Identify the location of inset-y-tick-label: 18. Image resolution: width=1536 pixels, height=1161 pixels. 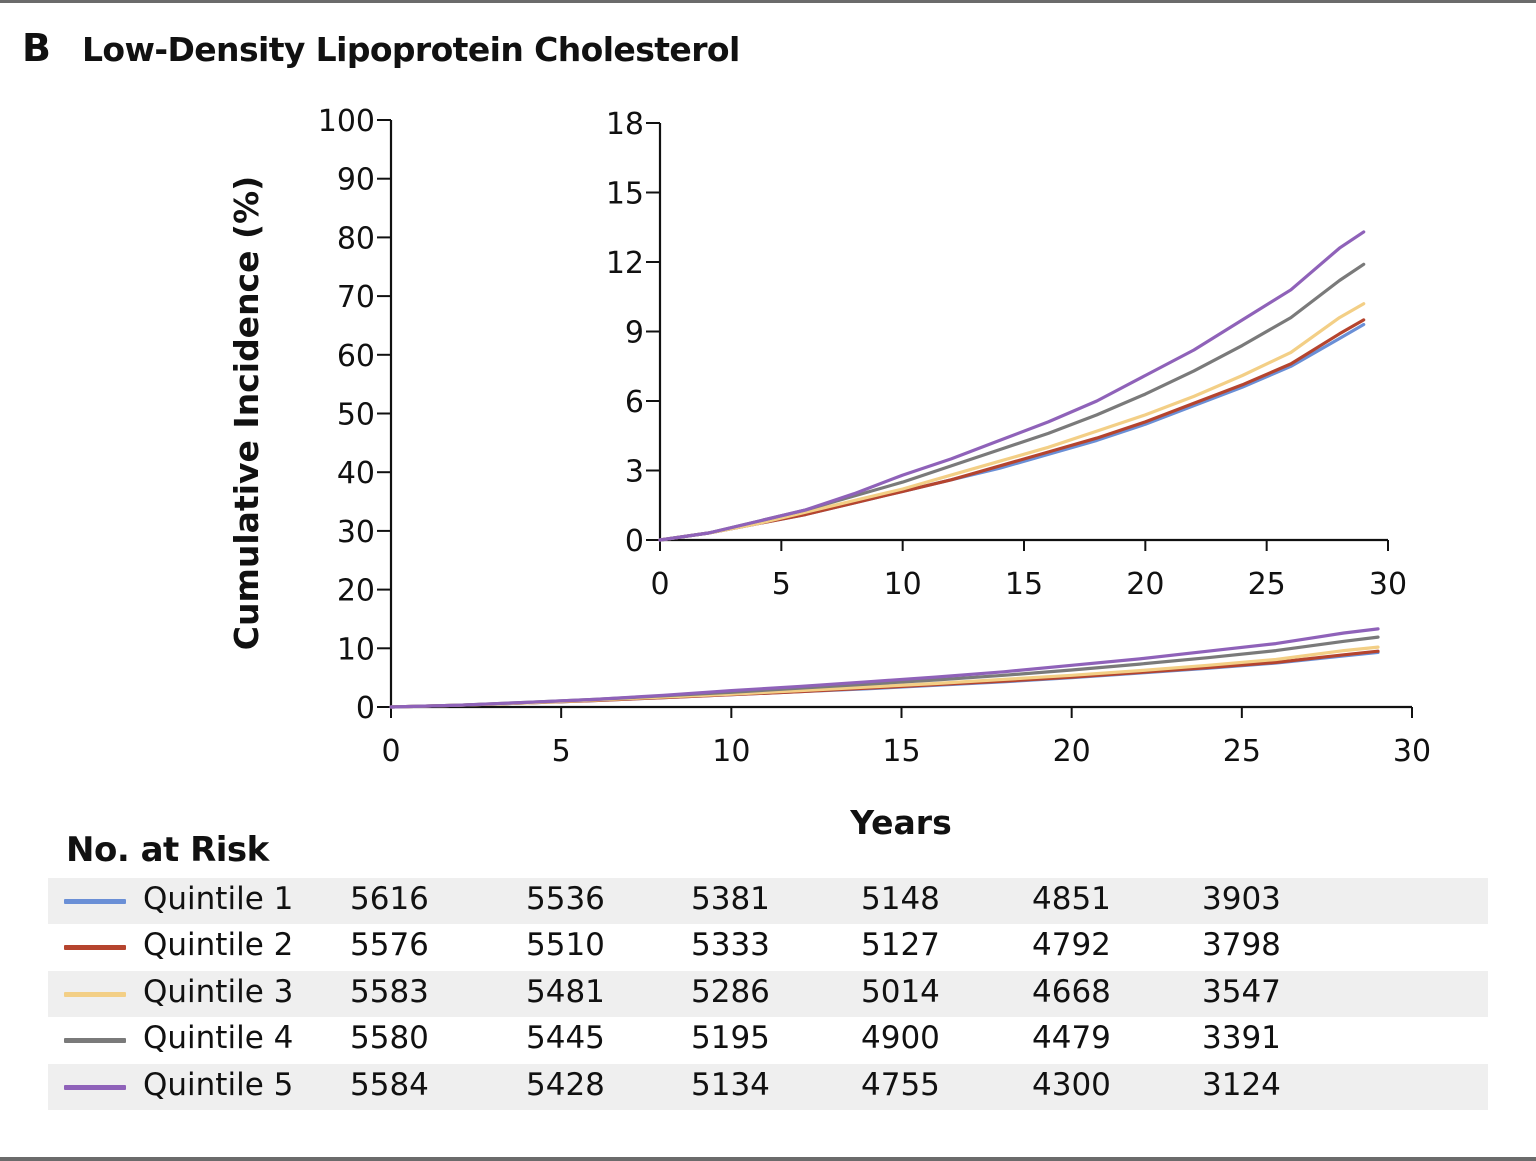
(625, 124).